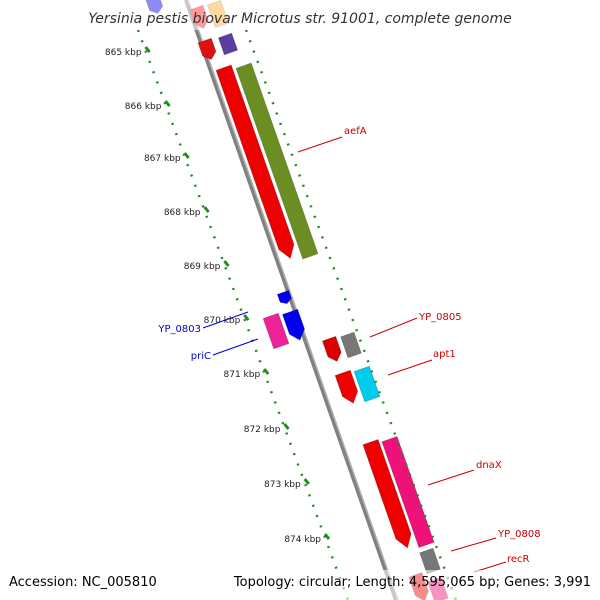 The image size is (600, 600). Describe the element at coordinates (282, 485) in the screenshot. I see `kbp-tick-label: 873 kbp` at that location.